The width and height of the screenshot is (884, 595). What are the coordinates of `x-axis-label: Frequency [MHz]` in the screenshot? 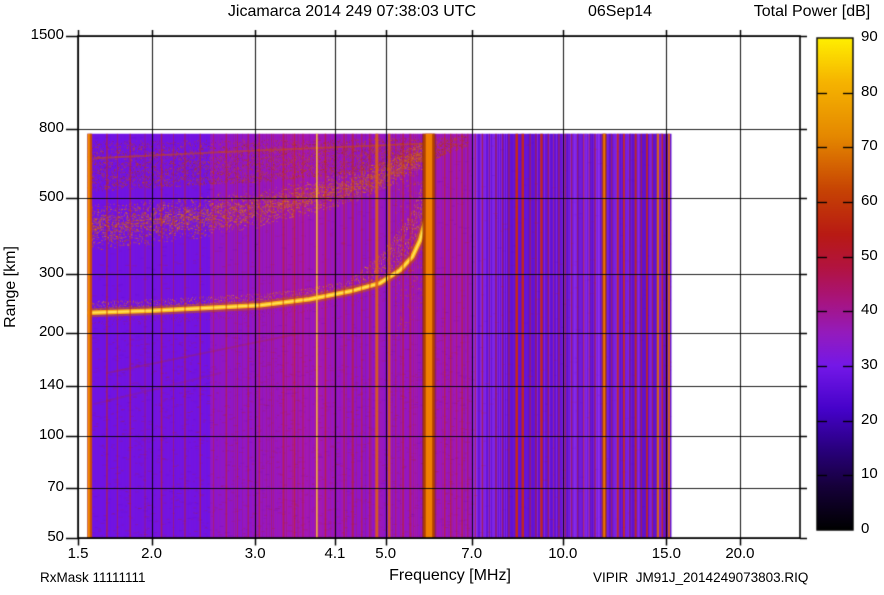 It's located at (450, 575).